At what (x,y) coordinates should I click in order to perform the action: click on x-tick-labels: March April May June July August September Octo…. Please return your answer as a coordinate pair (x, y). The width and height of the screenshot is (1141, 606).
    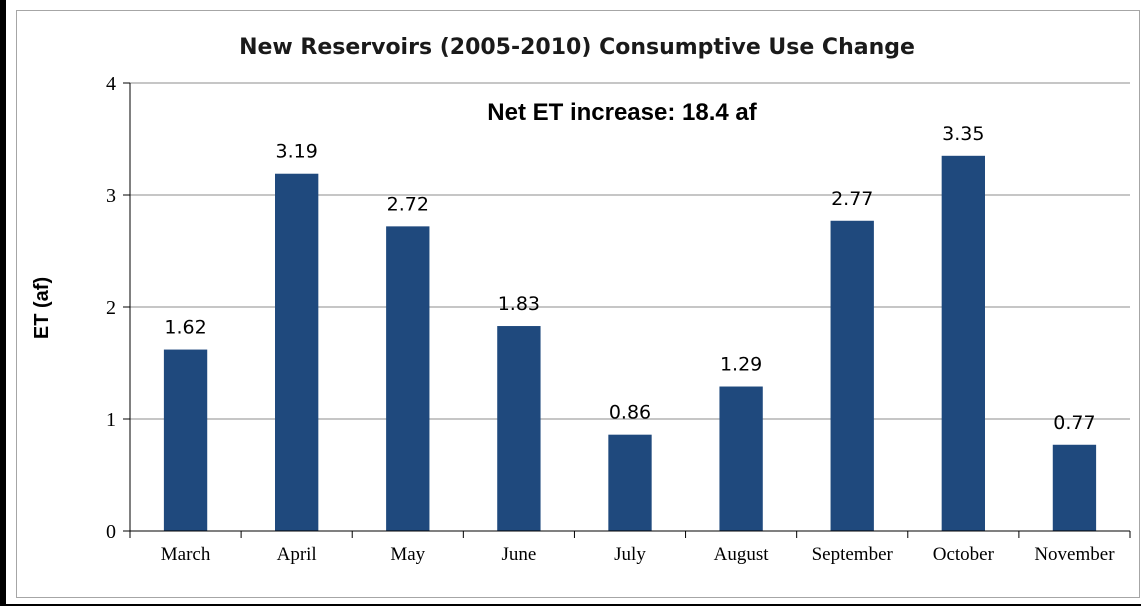
    Looking at the image, I should click on (638, 554).